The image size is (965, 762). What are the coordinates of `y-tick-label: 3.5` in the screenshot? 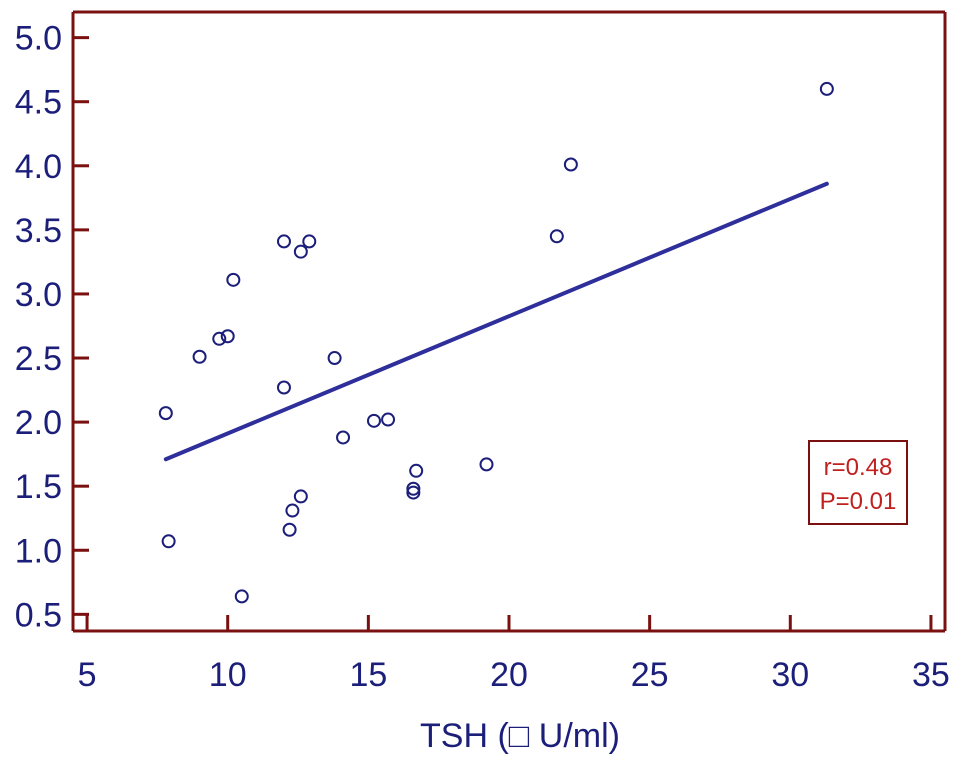 It's located at (38, 231).